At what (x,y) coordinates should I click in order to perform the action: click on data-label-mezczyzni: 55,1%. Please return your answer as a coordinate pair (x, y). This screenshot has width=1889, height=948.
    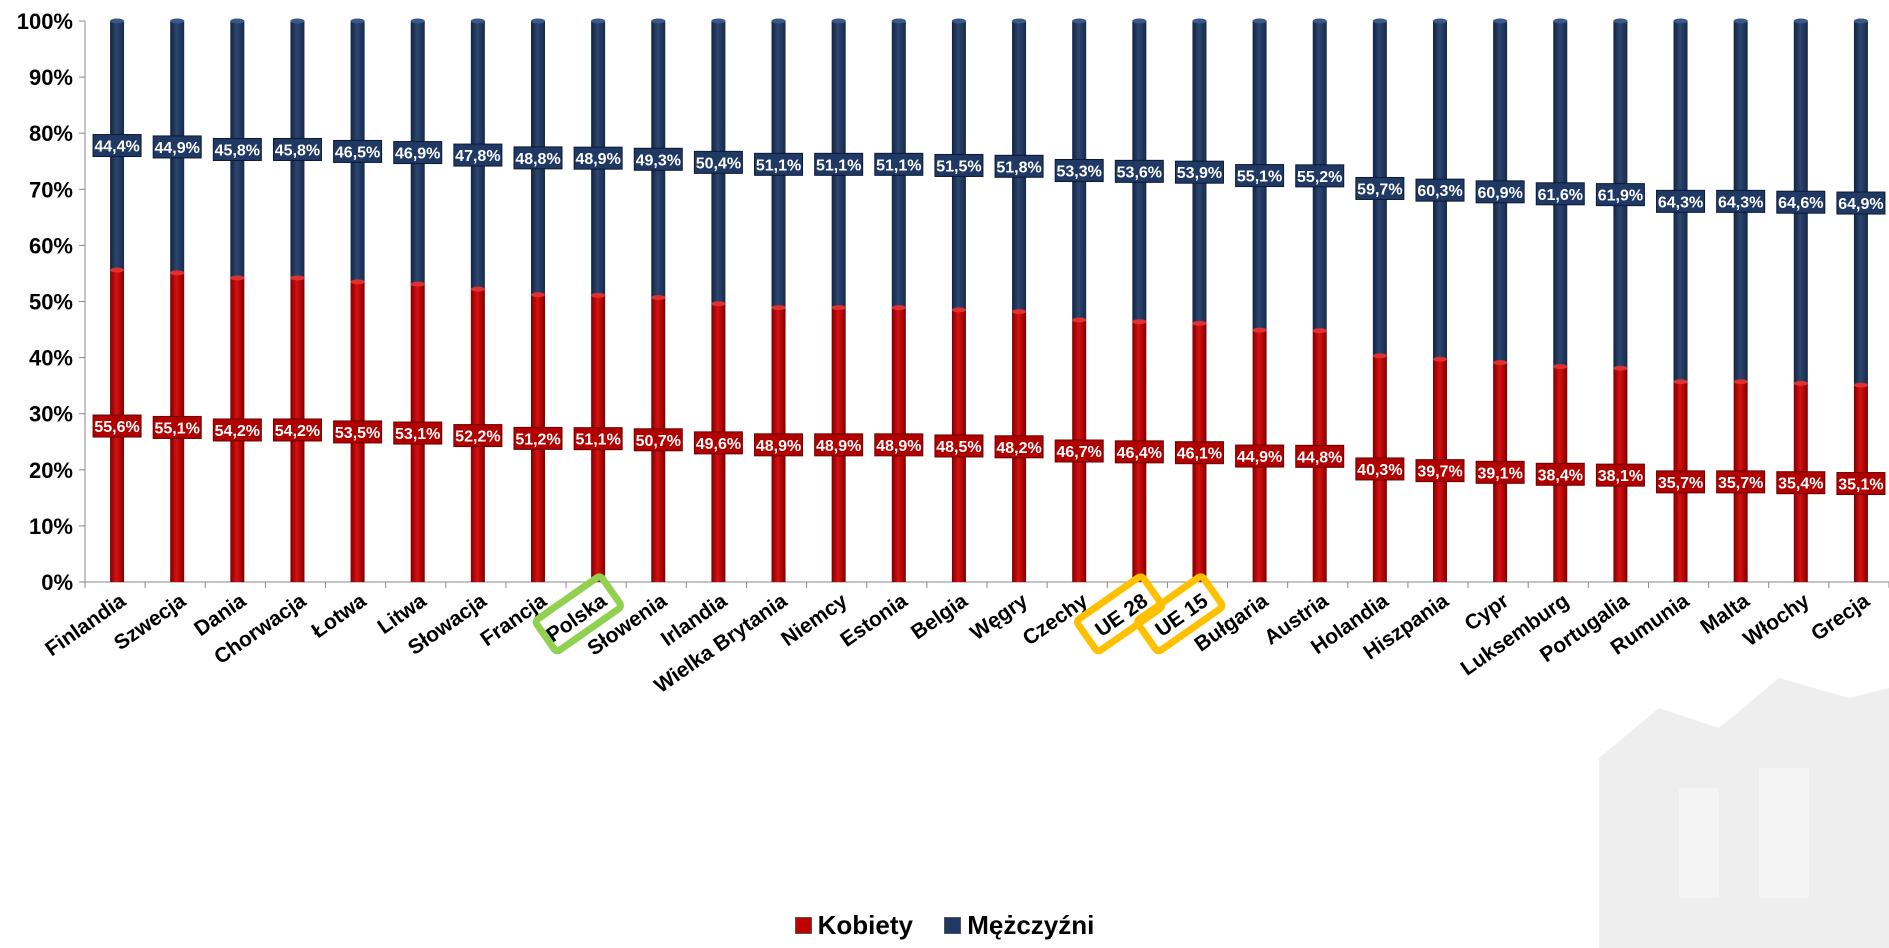
    Looking at the image, I should click on (1259, 177).